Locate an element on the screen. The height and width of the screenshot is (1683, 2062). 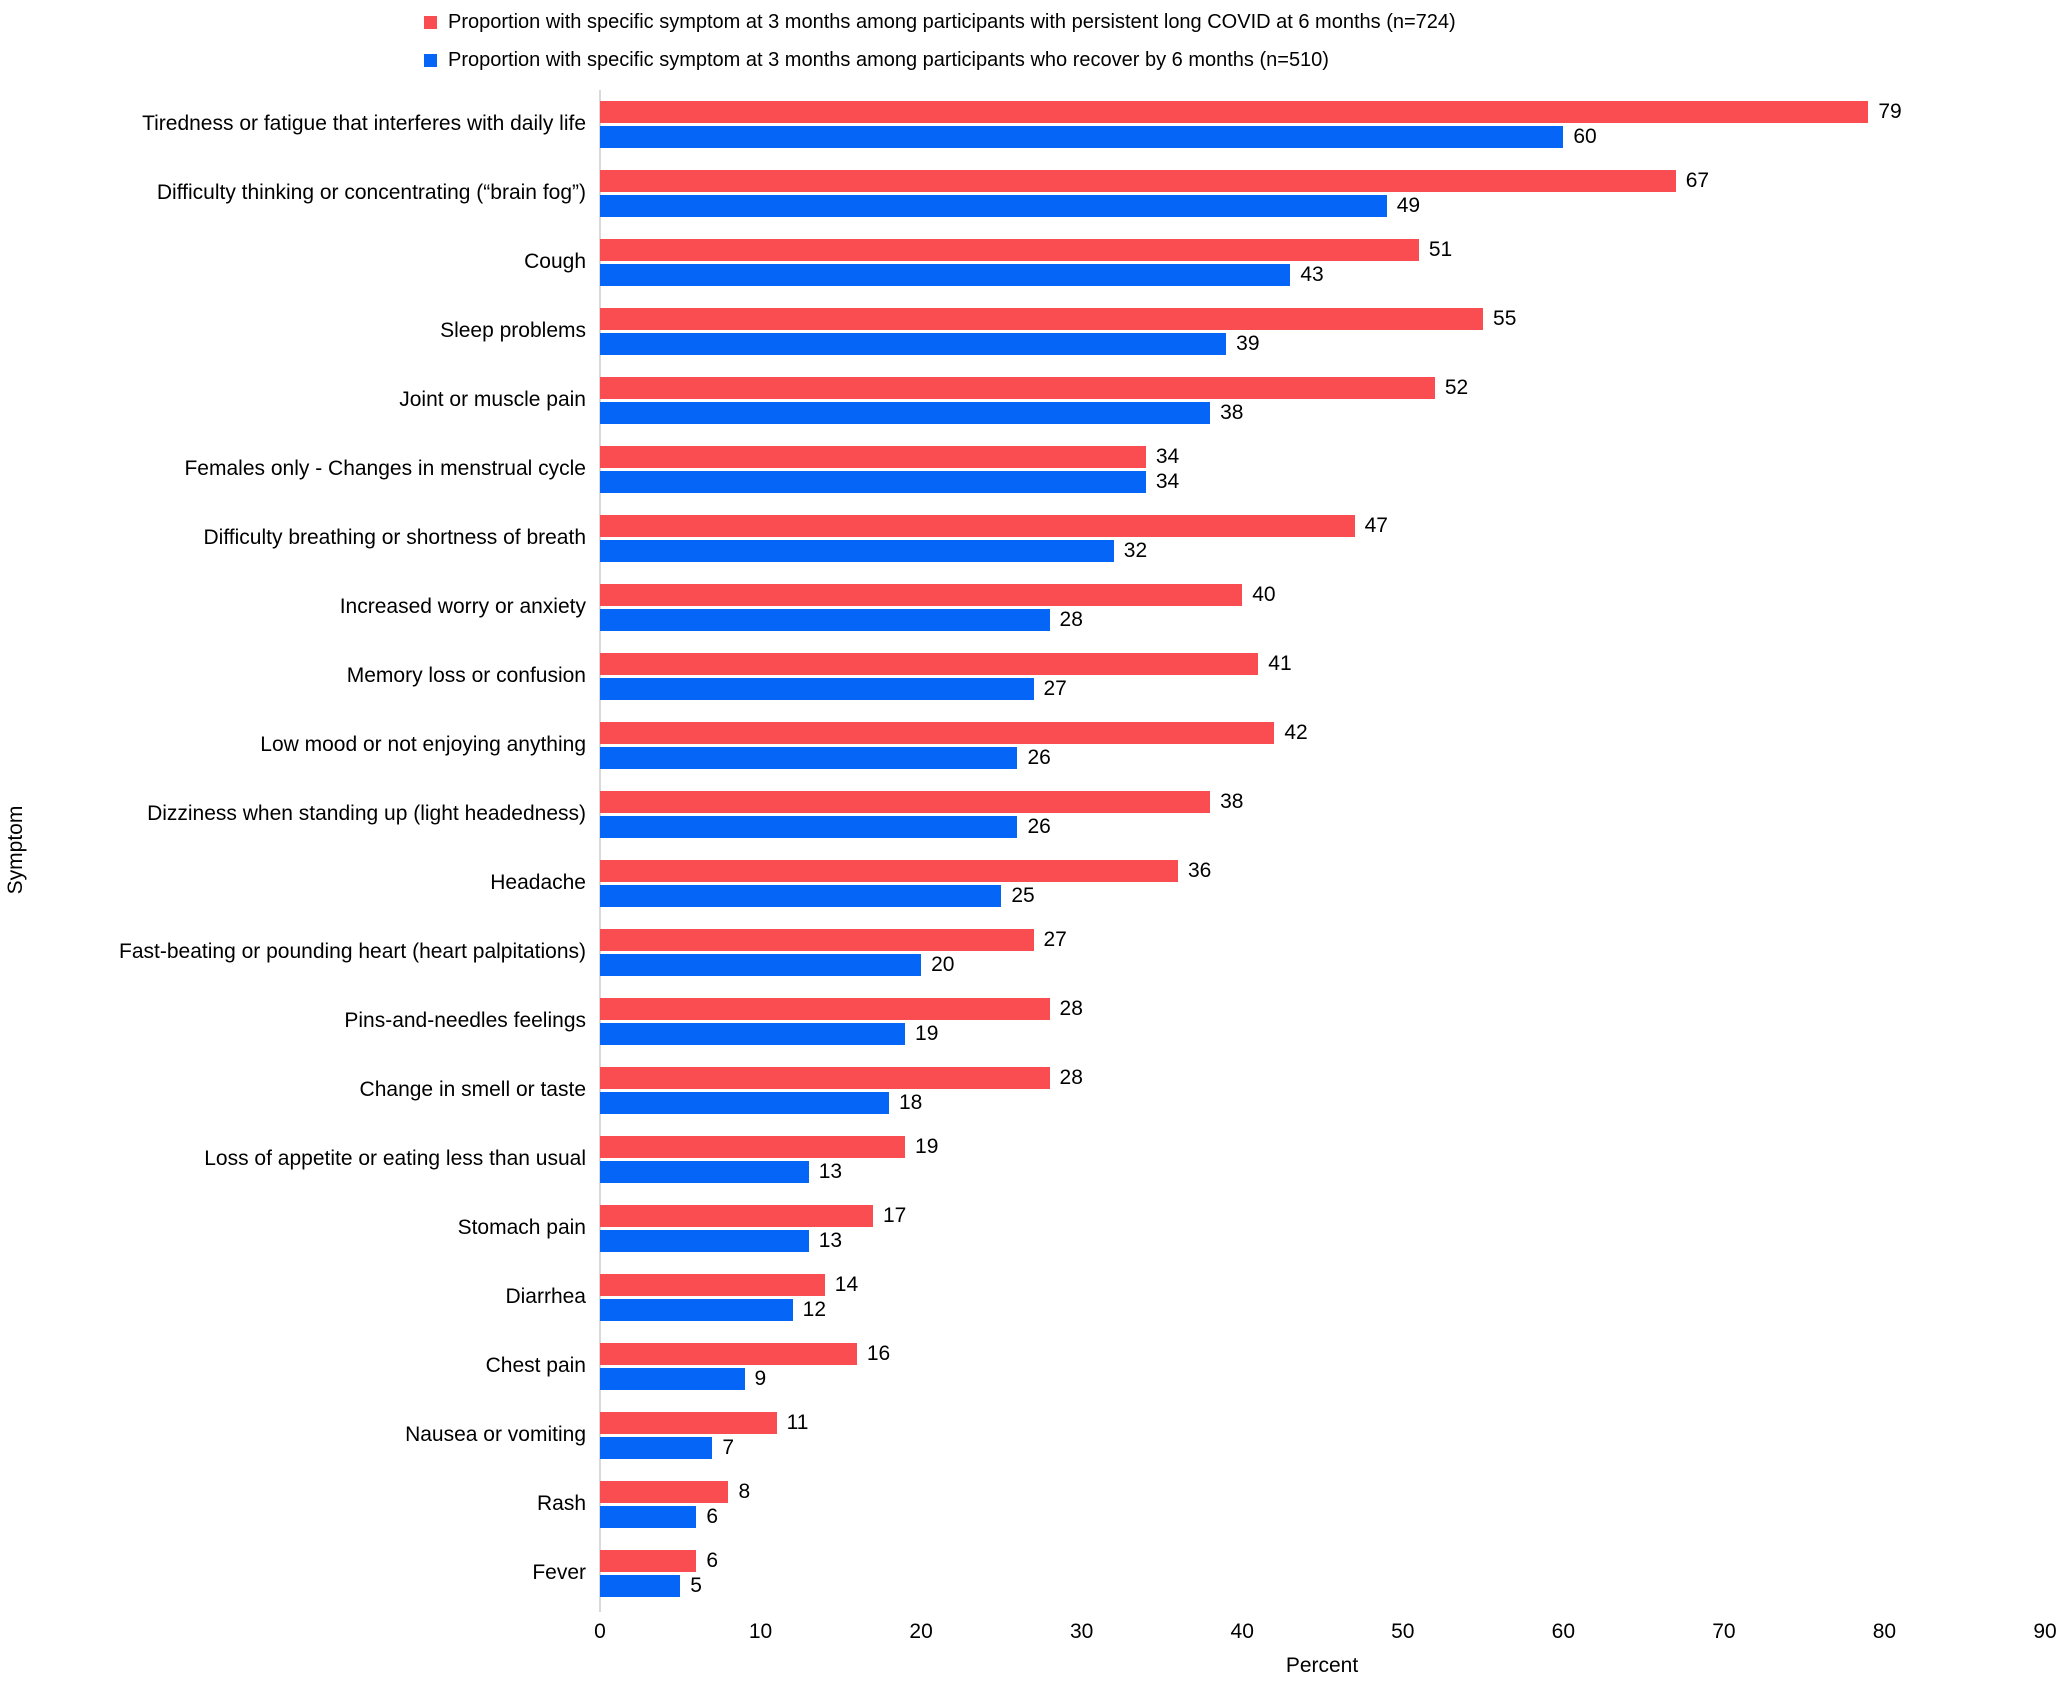
bar-pair: 51 43 is located at coordinates (1322, 262).